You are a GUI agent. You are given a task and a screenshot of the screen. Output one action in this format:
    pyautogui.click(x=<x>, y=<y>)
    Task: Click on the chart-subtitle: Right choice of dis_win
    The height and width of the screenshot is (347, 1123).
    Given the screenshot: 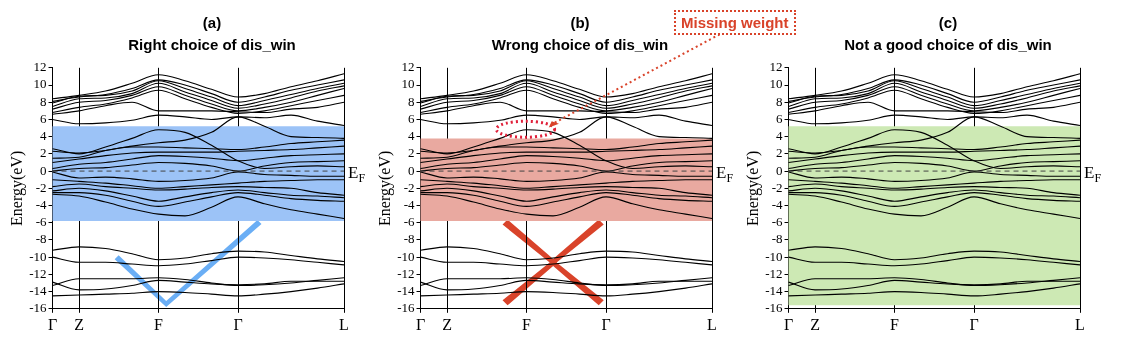 What is the action you would take?
    pyautogui.click(x=212, y=44)
    